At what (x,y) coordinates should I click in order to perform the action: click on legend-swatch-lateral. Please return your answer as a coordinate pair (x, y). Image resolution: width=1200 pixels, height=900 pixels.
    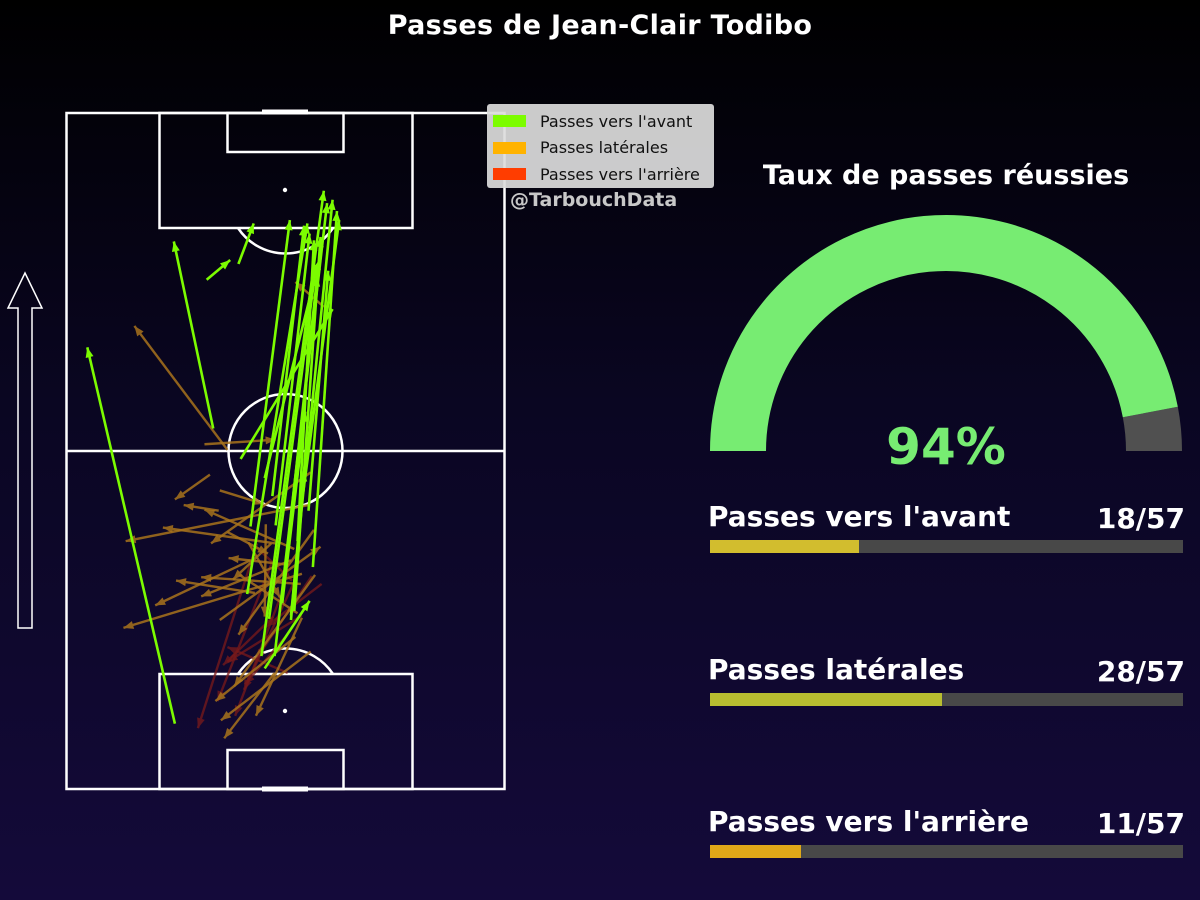
    Looking at the image, I should click on (509, 147).